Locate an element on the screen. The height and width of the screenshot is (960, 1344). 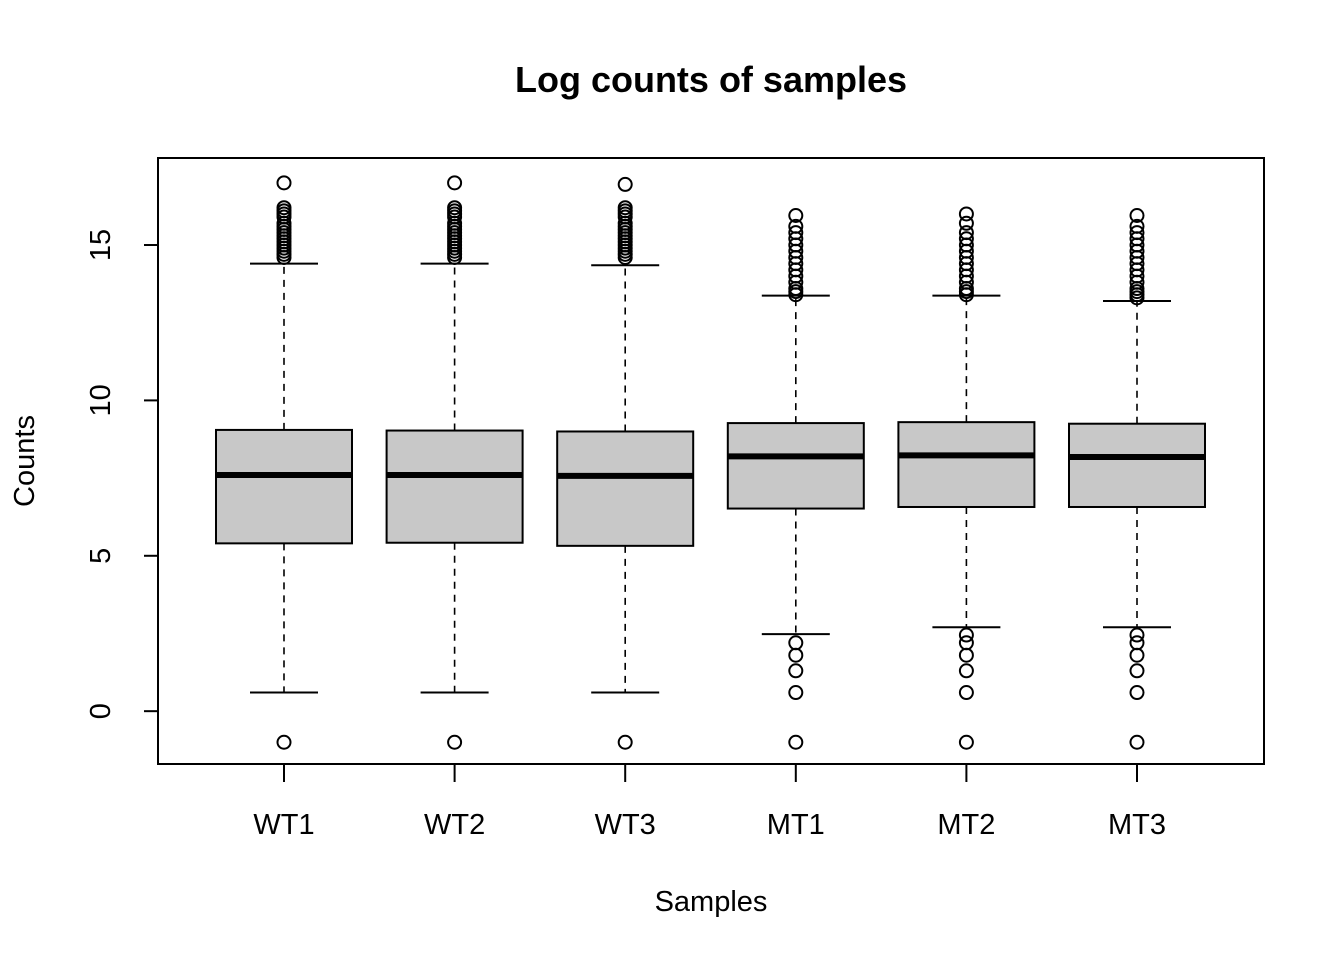
box-wt3 is located at coordinates (625, 463).